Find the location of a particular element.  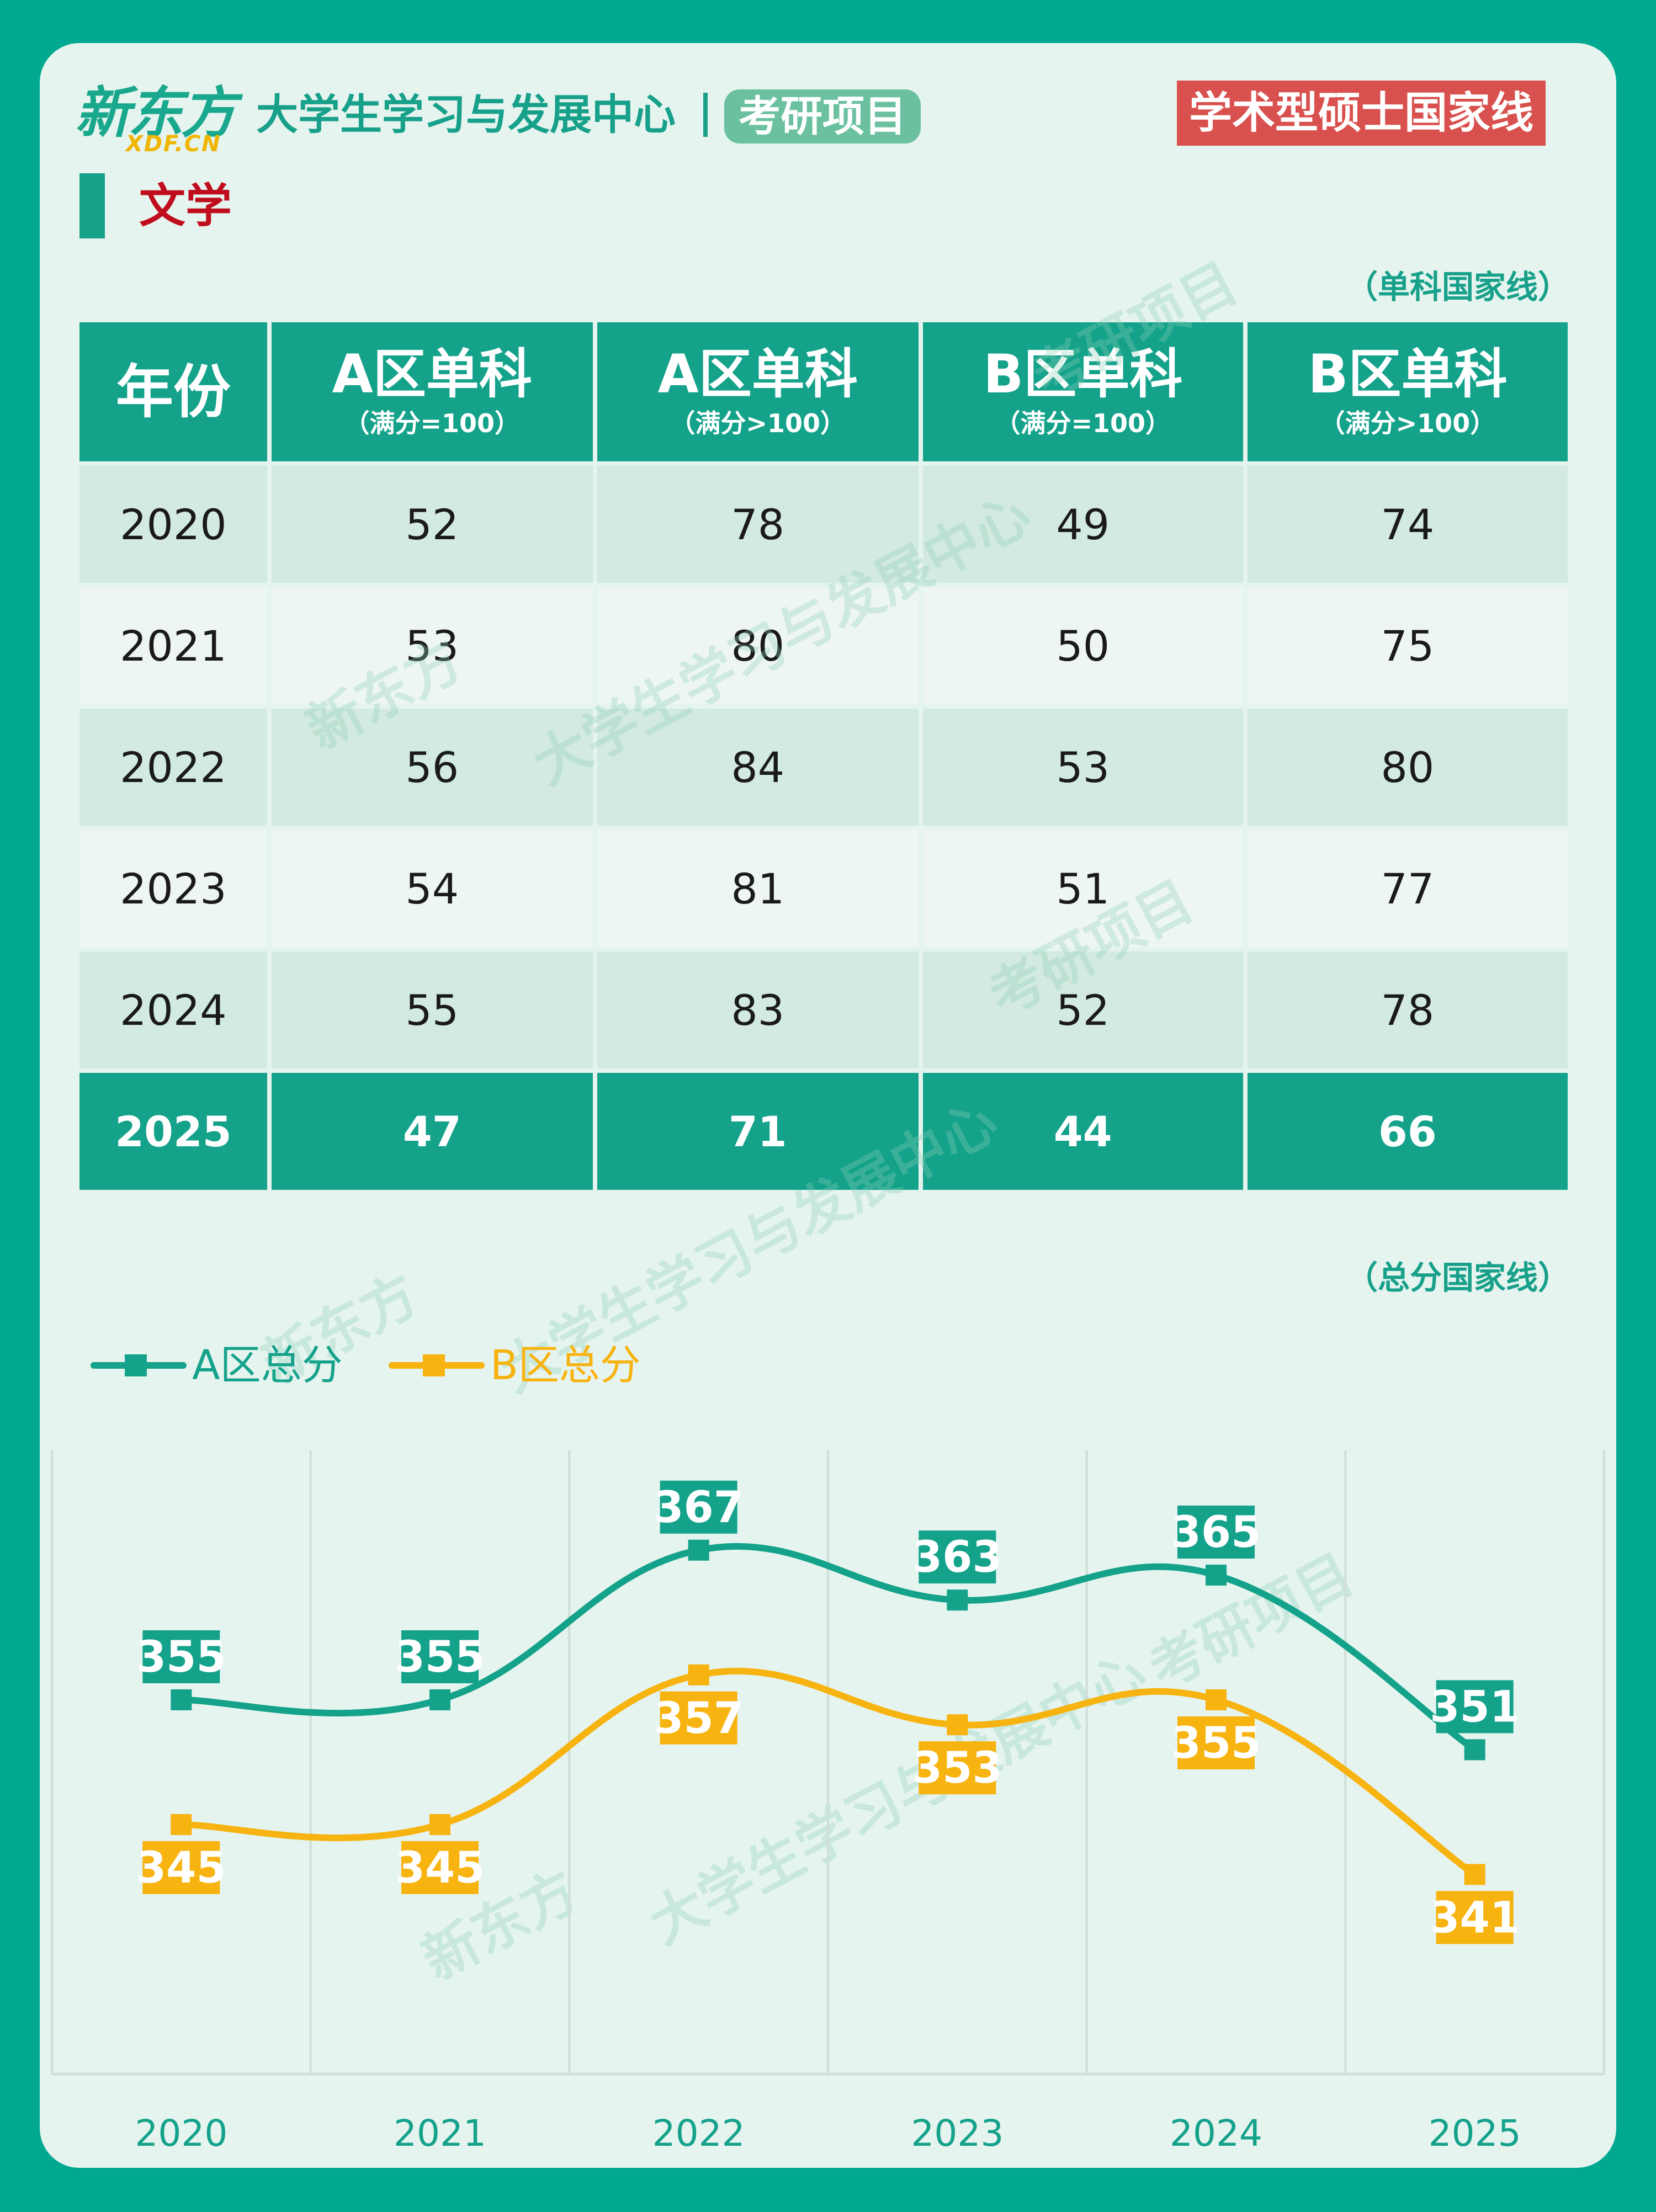

cell-year: 2023 is located at coordinates (173, 888).